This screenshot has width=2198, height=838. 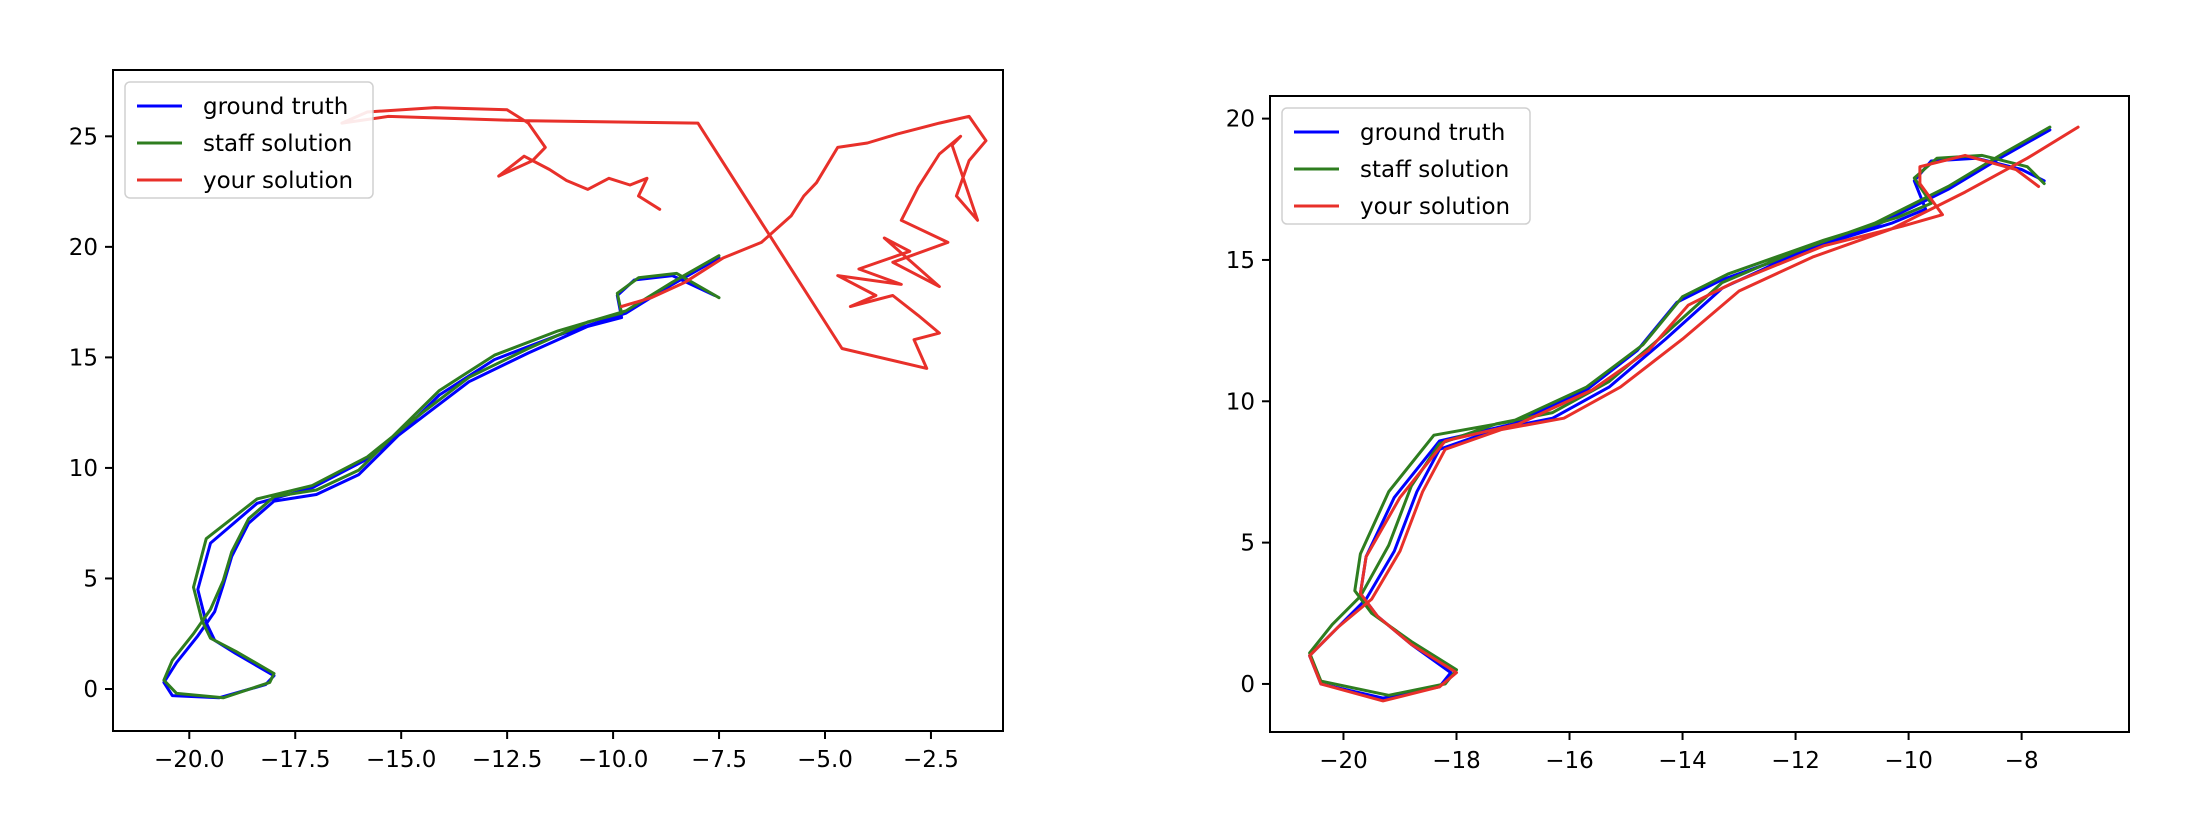 I want to click on x-tick-label: −5.0, so click(x=825, y=760).